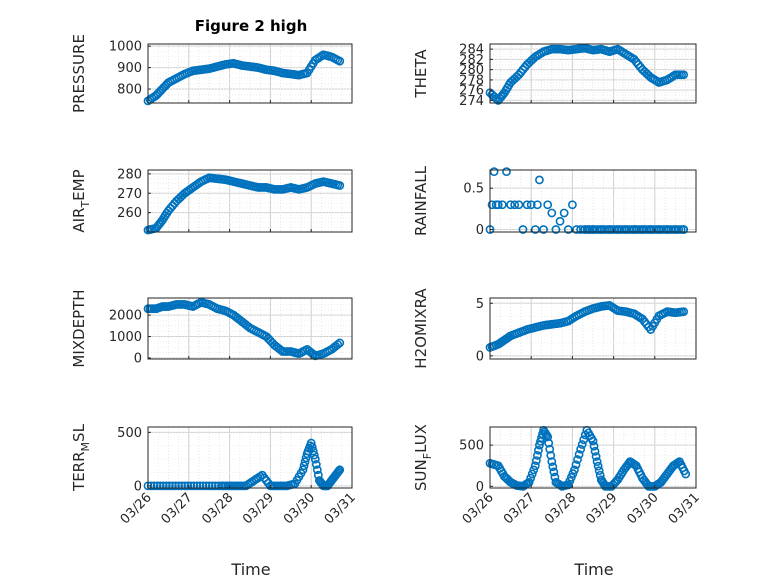  I want to click on y-axis-label: TERRMSL, so click(81, 457).